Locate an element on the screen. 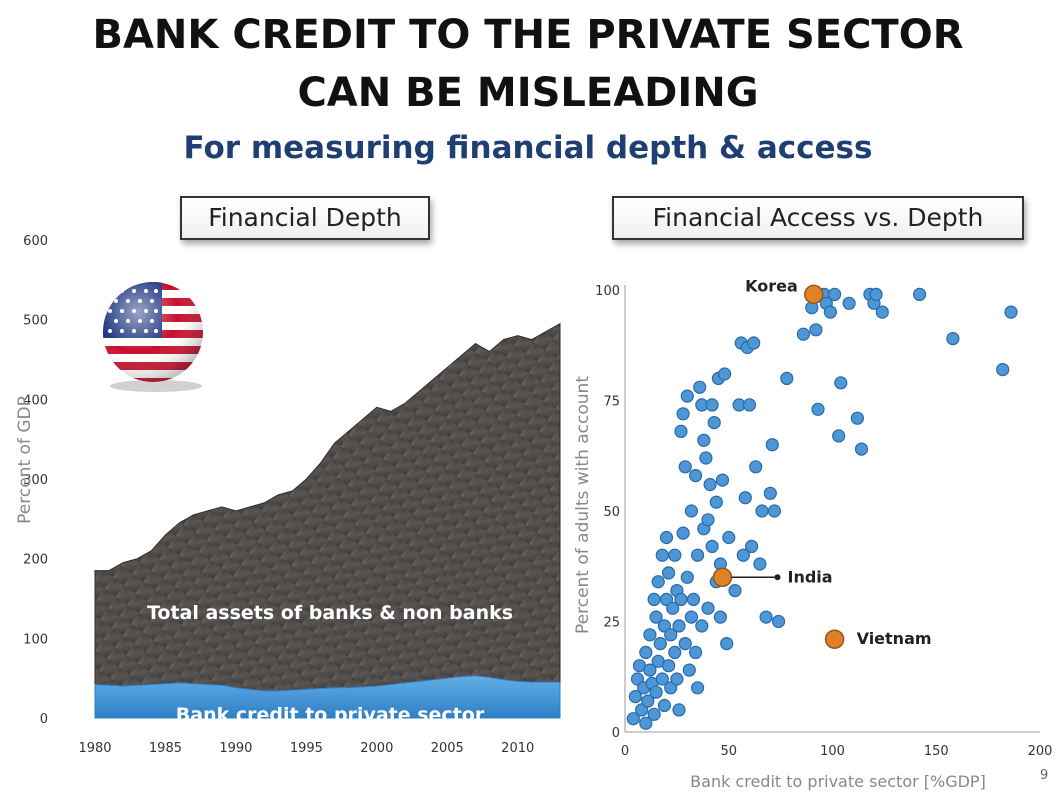  highlight-point-korea is located at coordinates (814, 294).